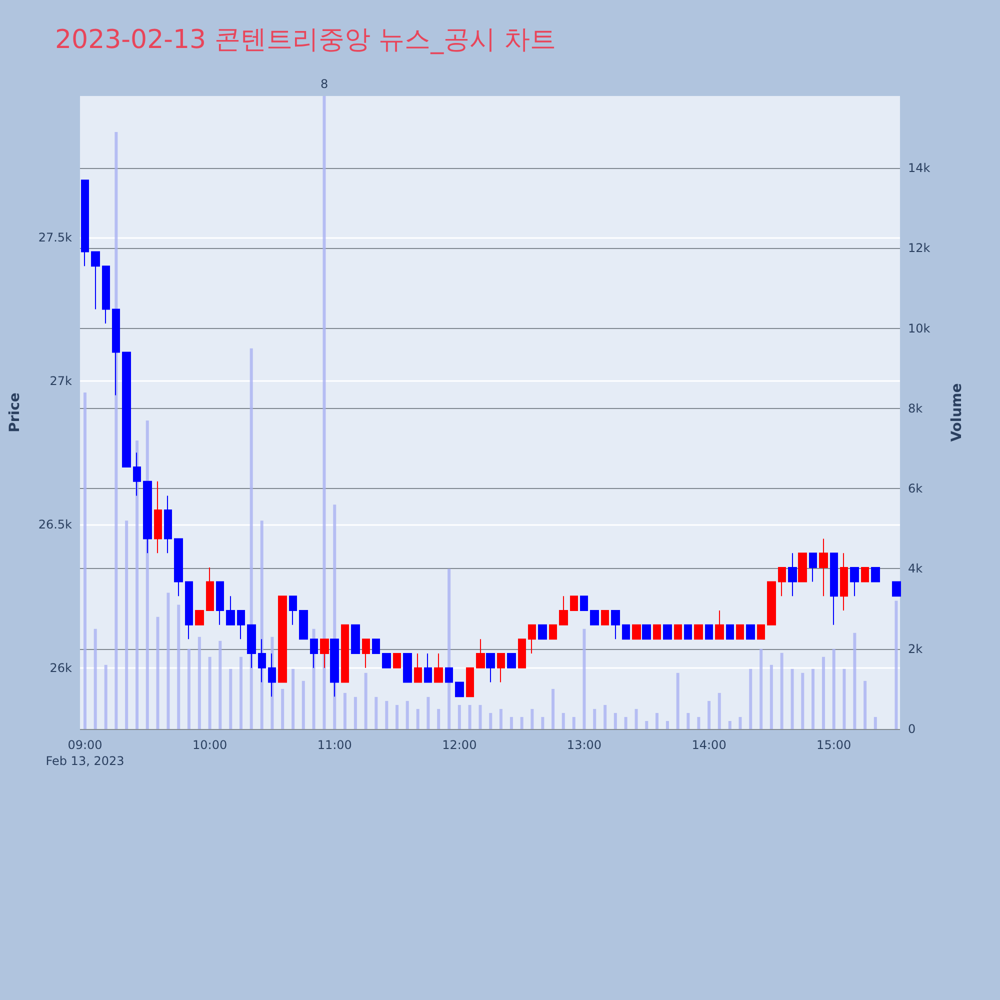  Describe the element at coordinates (919, 328) in the screenshot. I see `y2-tick-label: 10k` at that location.